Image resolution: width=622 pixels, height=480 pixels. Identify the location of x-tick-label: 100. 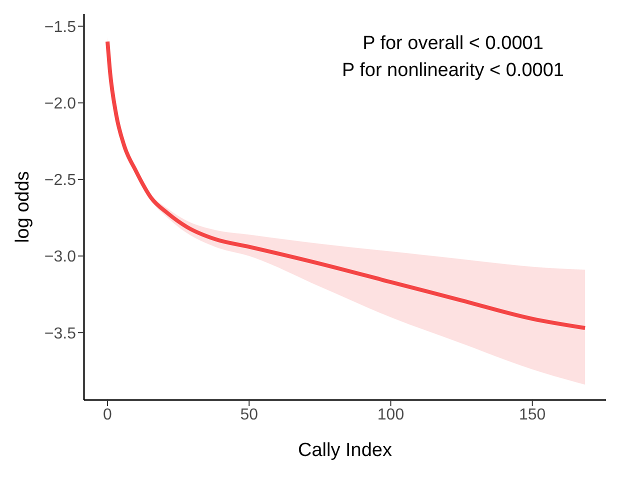
(390, 415).